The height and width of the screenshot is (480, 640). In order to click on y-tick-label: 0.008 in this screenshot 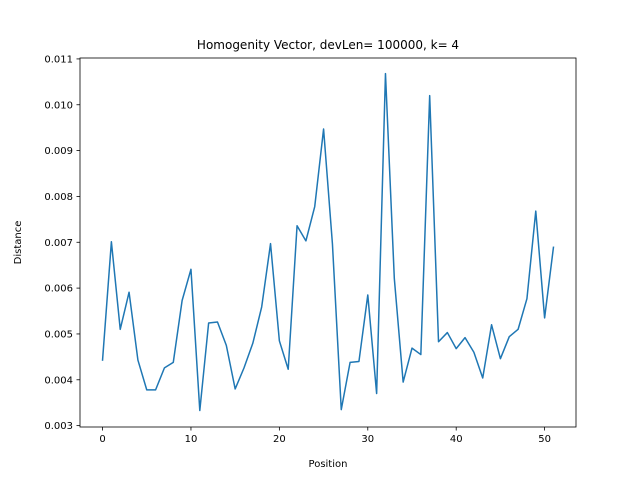, I will do `click(58, 197)`.